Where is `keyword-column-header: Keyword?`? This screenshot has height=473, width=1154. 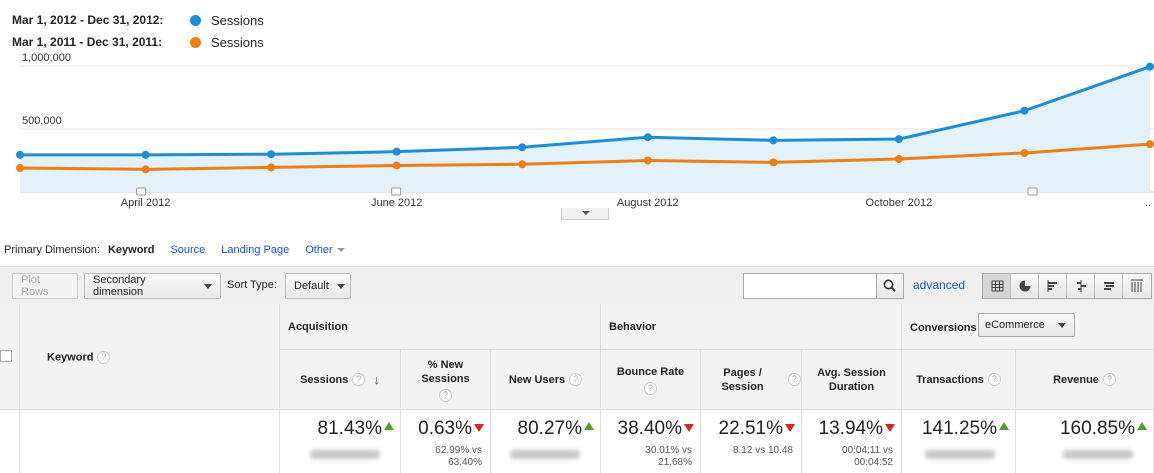 keyword-column-header: Keyword? is located at coordinates (150, 357).